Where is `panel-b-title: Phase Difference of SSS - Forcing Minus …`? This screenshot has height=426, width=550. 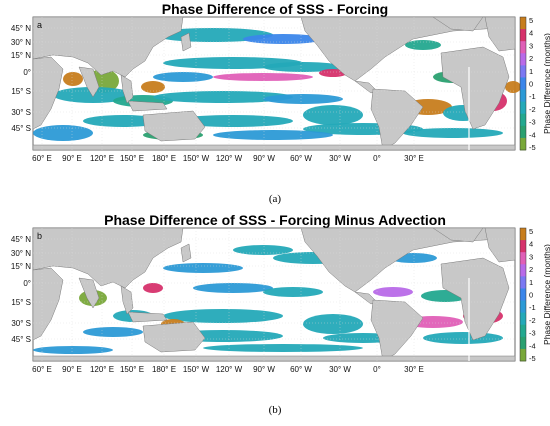
panel-b-title: Phase Difference of SSS - Forcing Minus … is located at coordinates (275, 220).